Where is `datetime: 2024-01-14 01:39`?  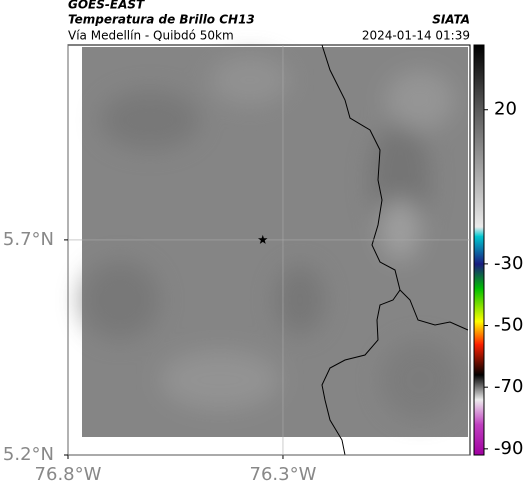
datetime: 2024-01-14 01:39 is located at coordinates (416, 36).